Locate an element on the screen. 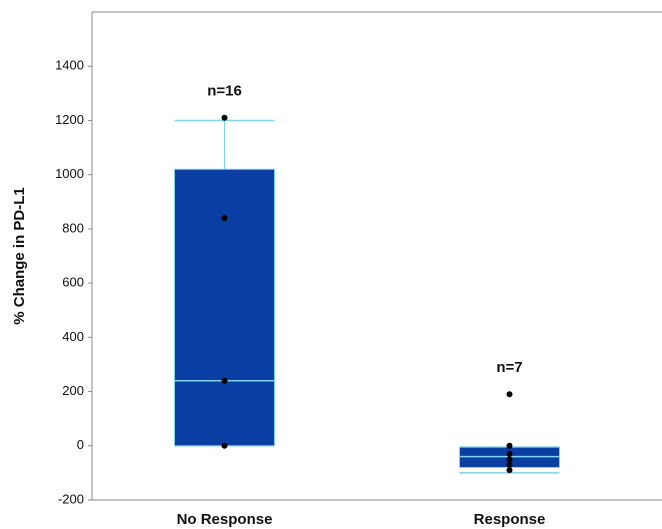 This screenshot has height=529, width=662. x-tick-label: No Response is located at coordinates (225, 519).